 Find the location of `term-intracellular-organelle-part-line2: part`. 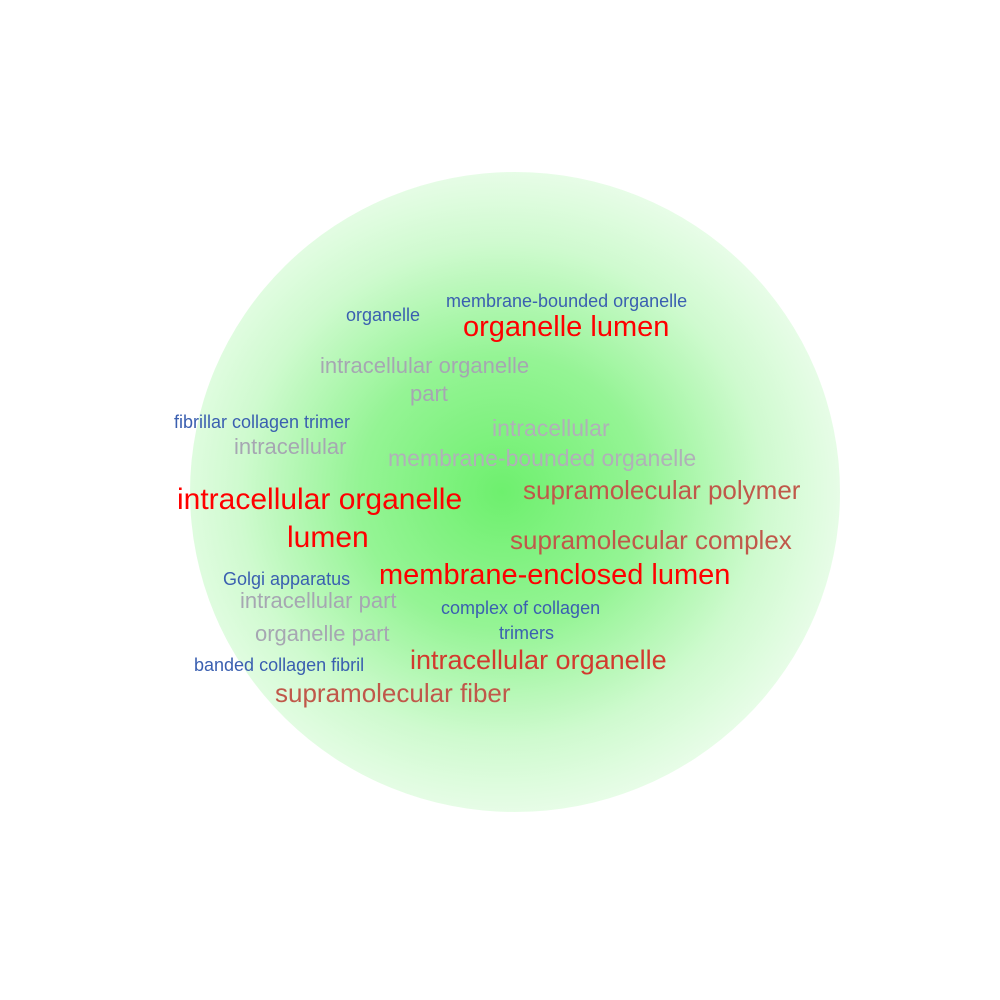

term-intracellular-organelle-part-line2: part is located at coordinates (429, 393).